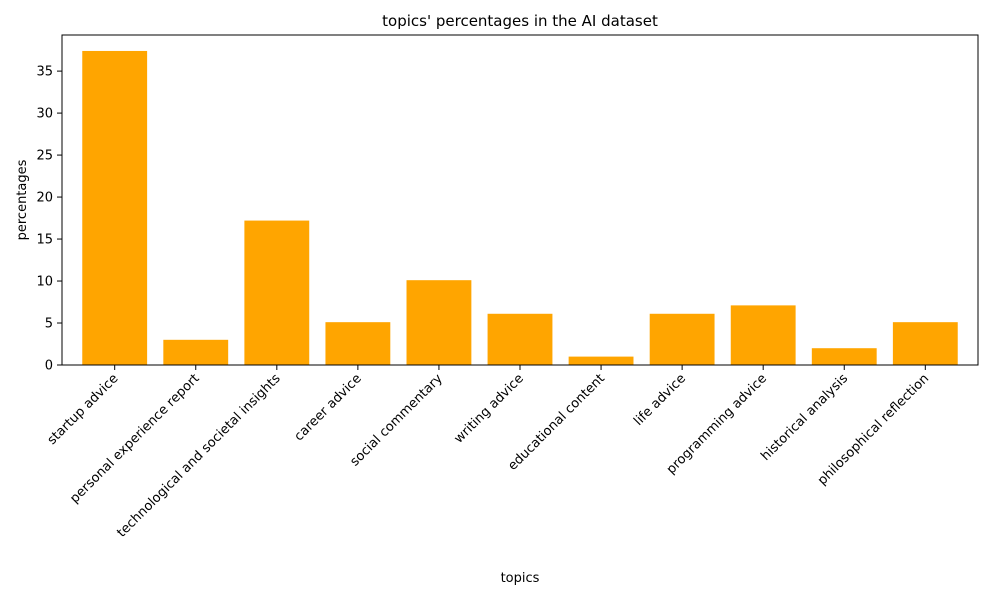  I want to click on y-axis-label: percentages, so click(22, 199).